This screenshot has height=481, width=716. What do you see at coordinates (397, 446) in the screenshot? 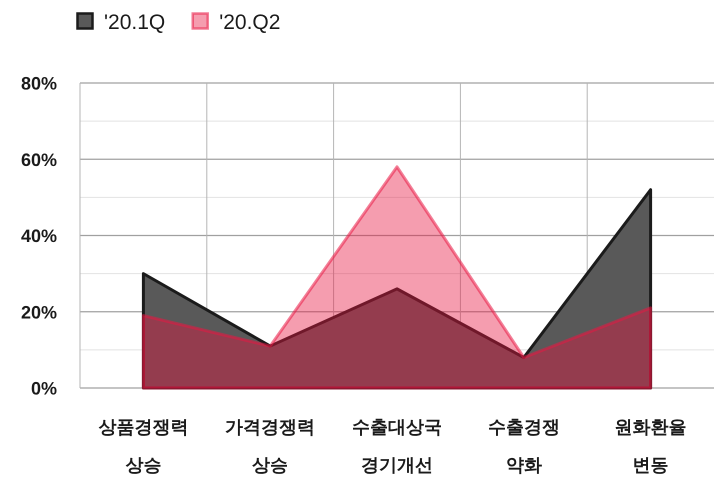
I see `x-tick-label: 수출대상국 경기개선` at bounding box center [397, 446].